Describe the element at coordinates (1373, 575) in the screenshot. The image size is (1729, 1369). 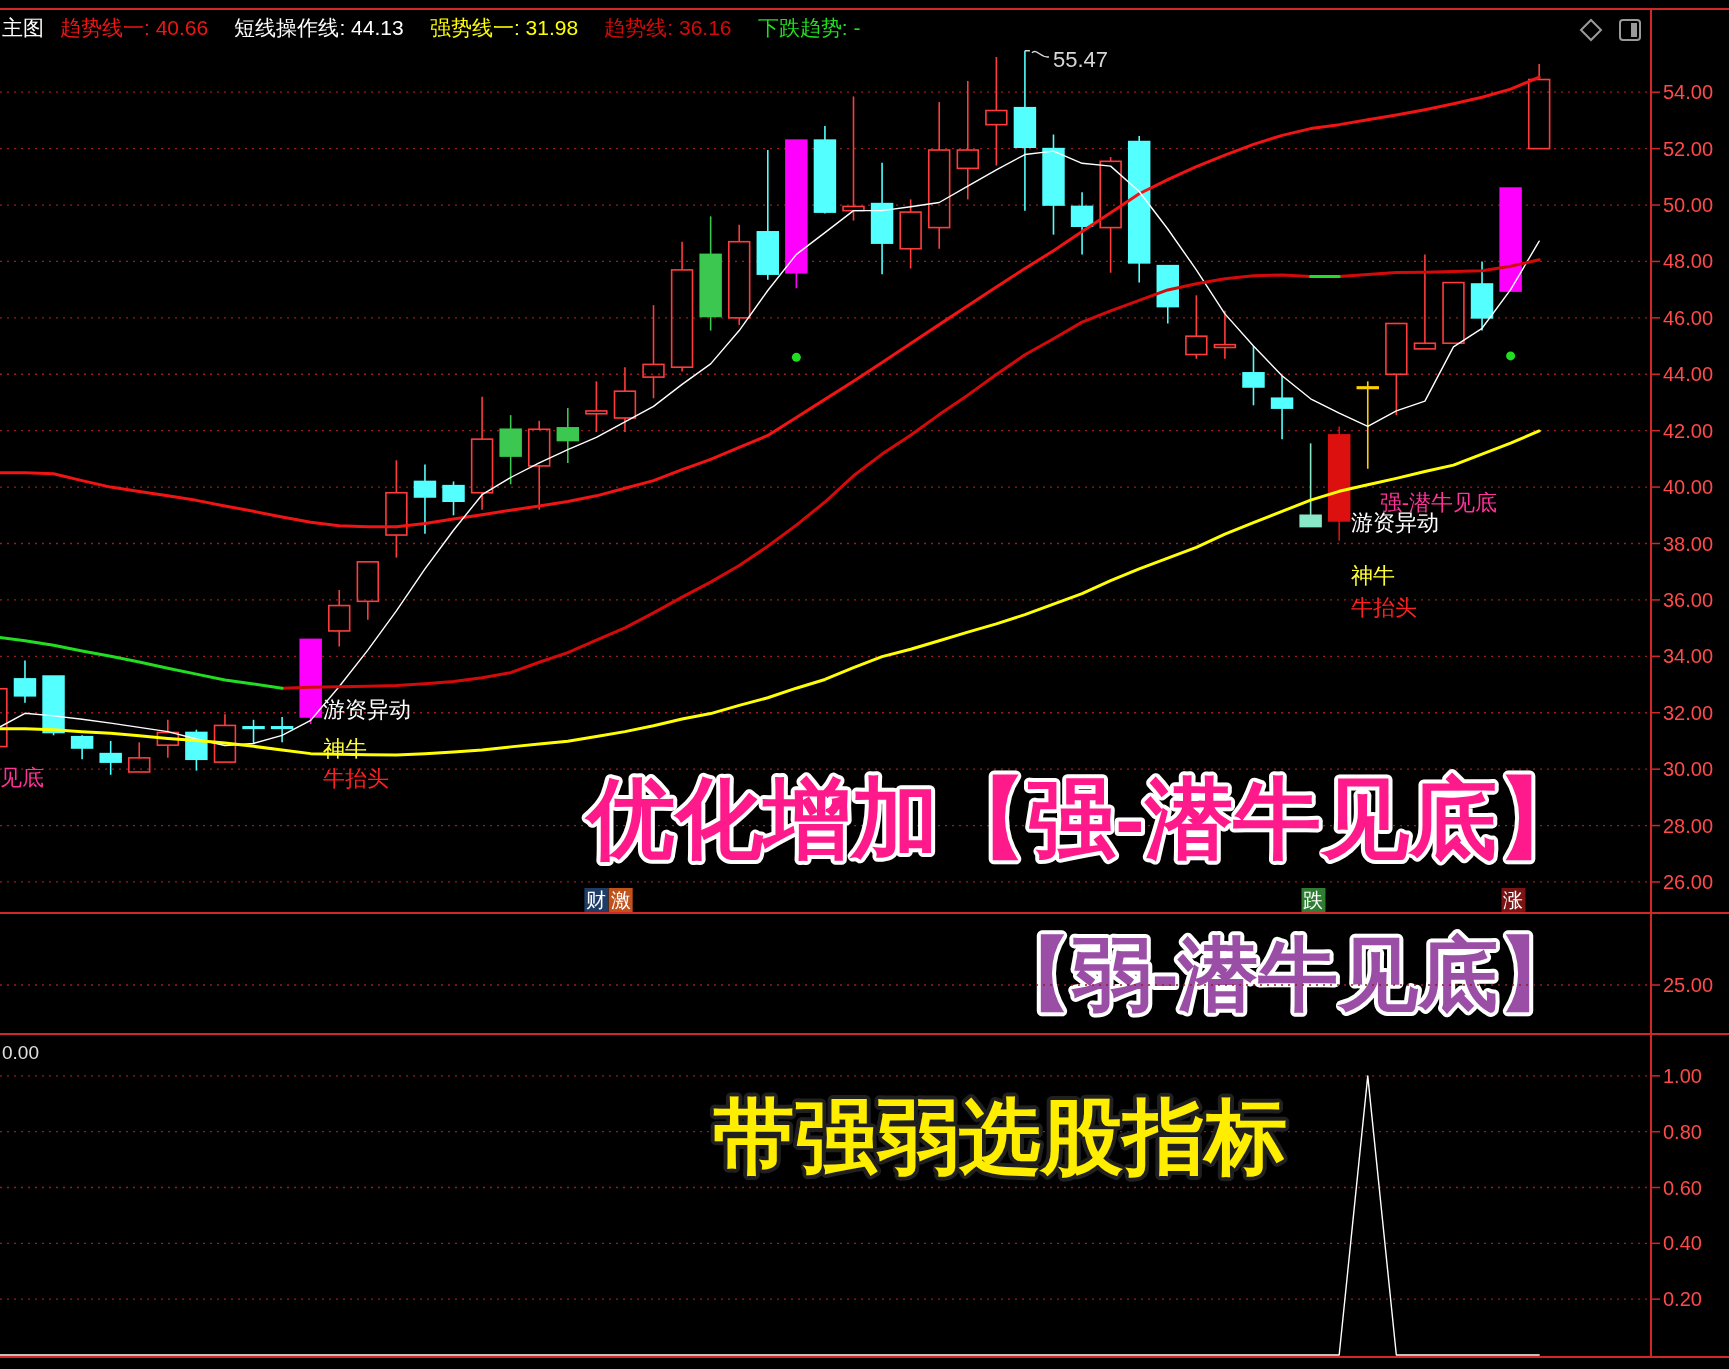
I see `annotation: 神牛` at that location.